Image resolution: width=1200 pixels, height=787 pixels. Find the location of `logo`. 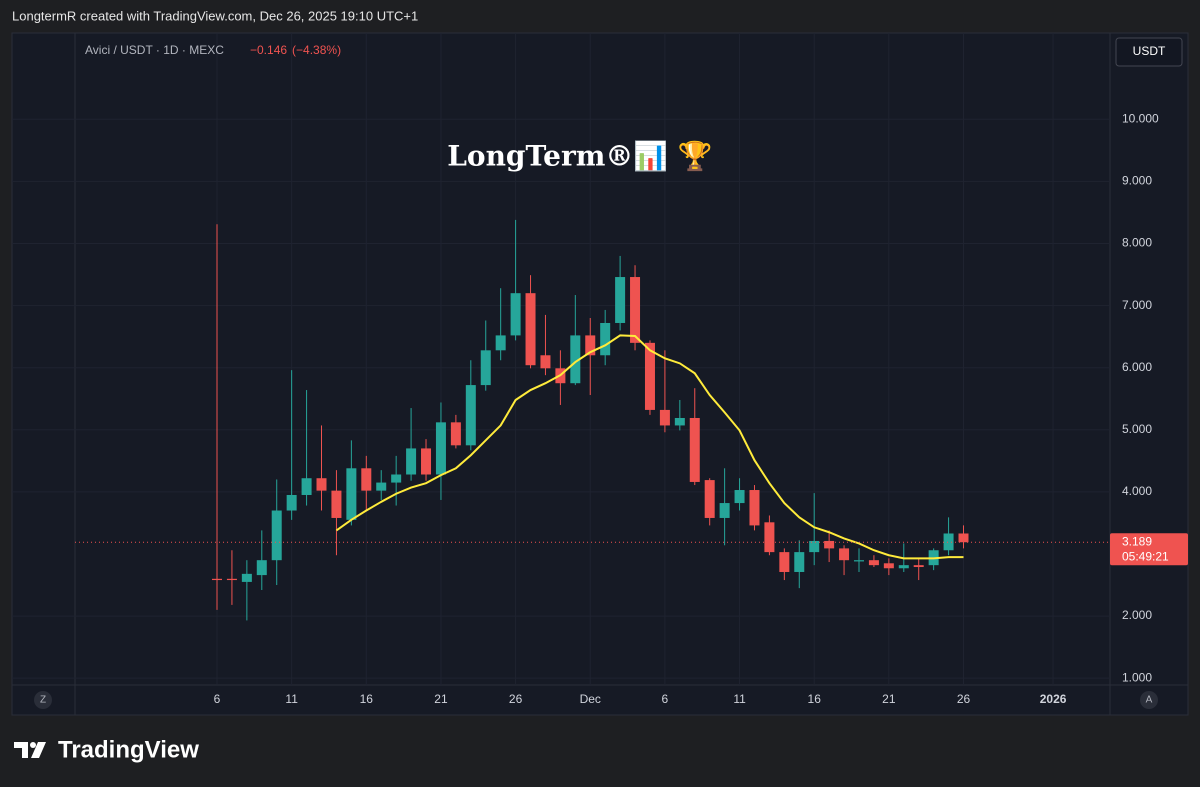

logo is located at coordinates (30, 750).